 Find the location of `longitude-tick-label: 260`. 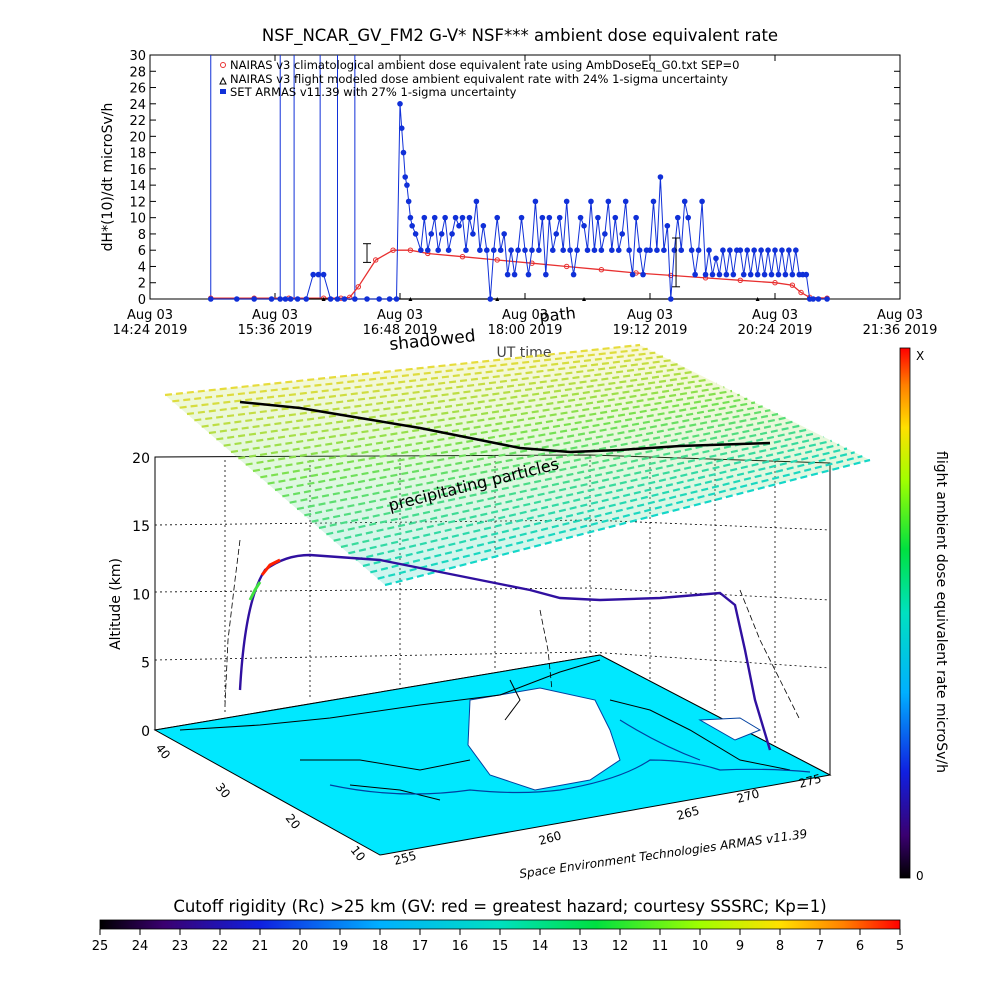

longitude-tick-label: 260 is located at coordinates (550, 837).